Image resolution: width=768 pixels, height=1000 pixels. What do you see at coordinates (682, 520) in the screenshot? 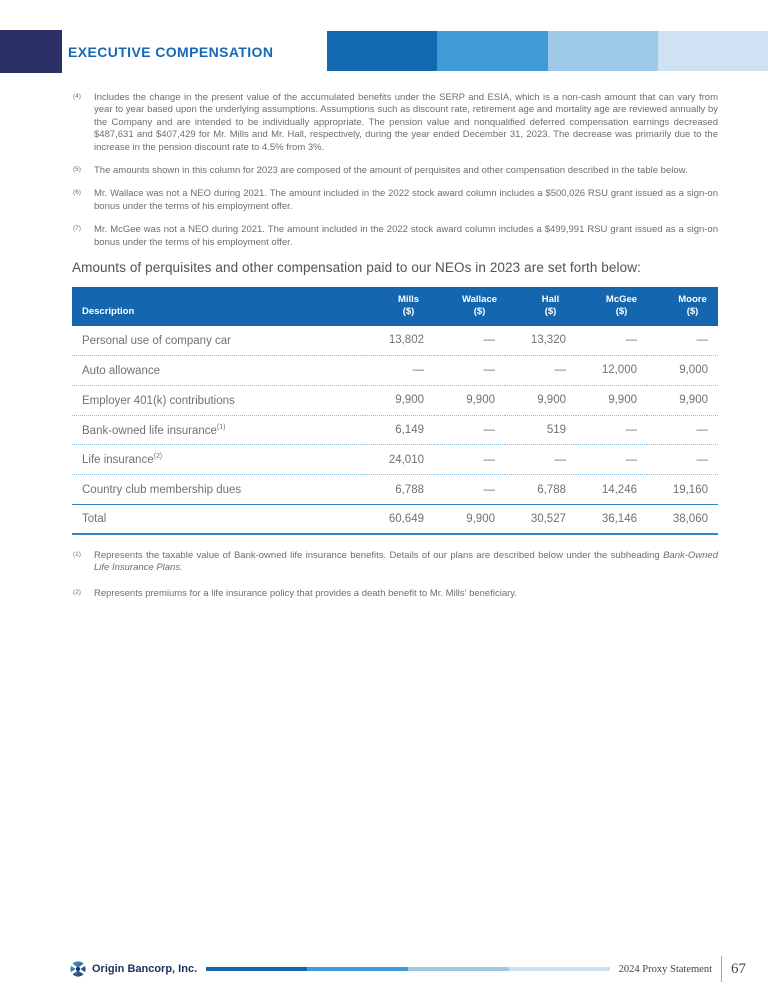
I see `cell-value: 38,060` at bounding box center [682, 520].